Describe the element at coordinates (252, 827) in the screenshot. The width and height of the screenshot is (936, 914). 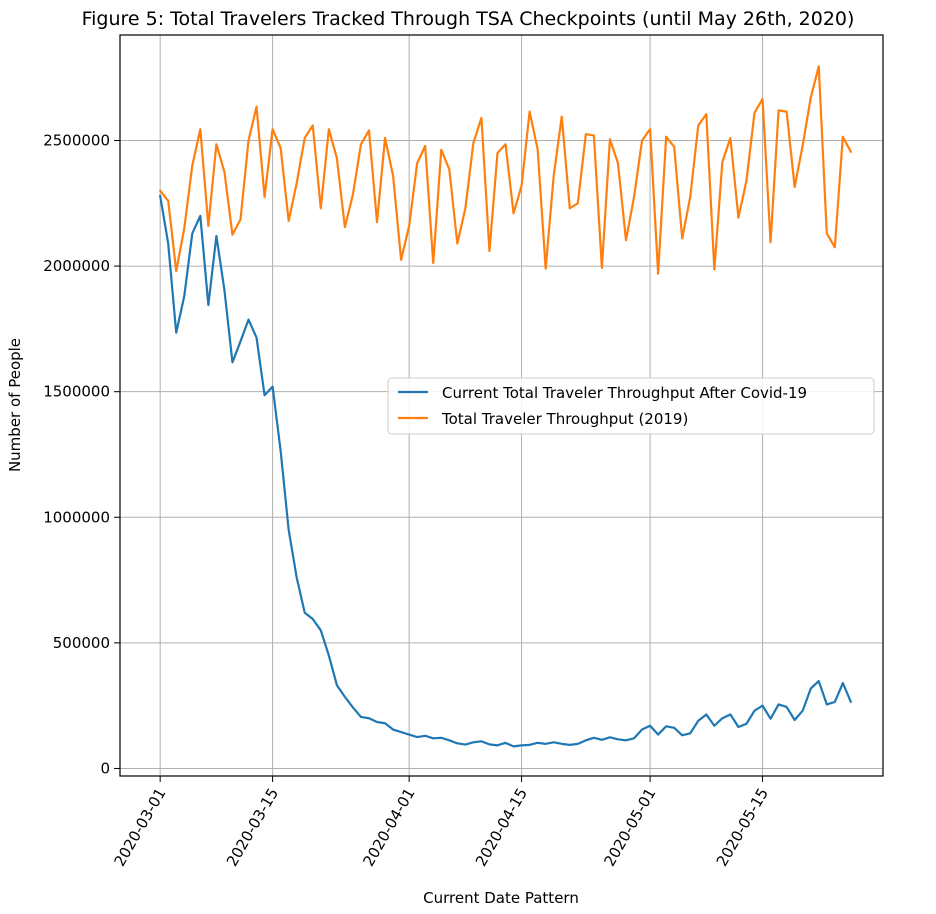
I see `x-tick-label: 2020-03-15` at that location.